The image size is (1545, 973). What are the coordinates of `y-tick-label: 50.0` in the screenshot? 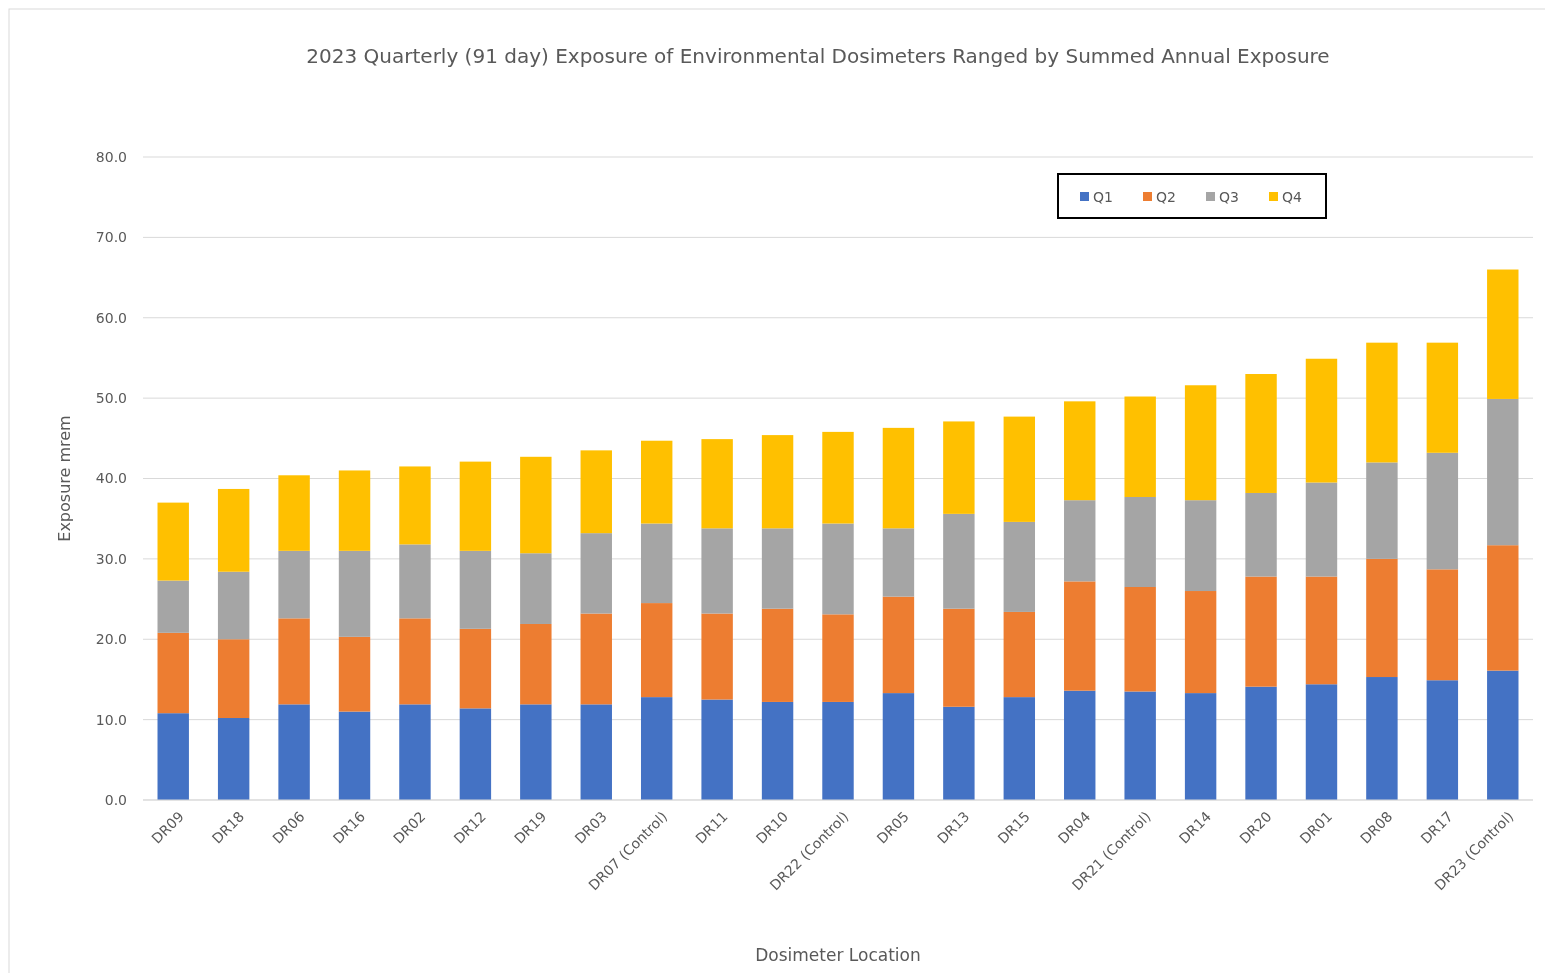 It's located at (111, 398).